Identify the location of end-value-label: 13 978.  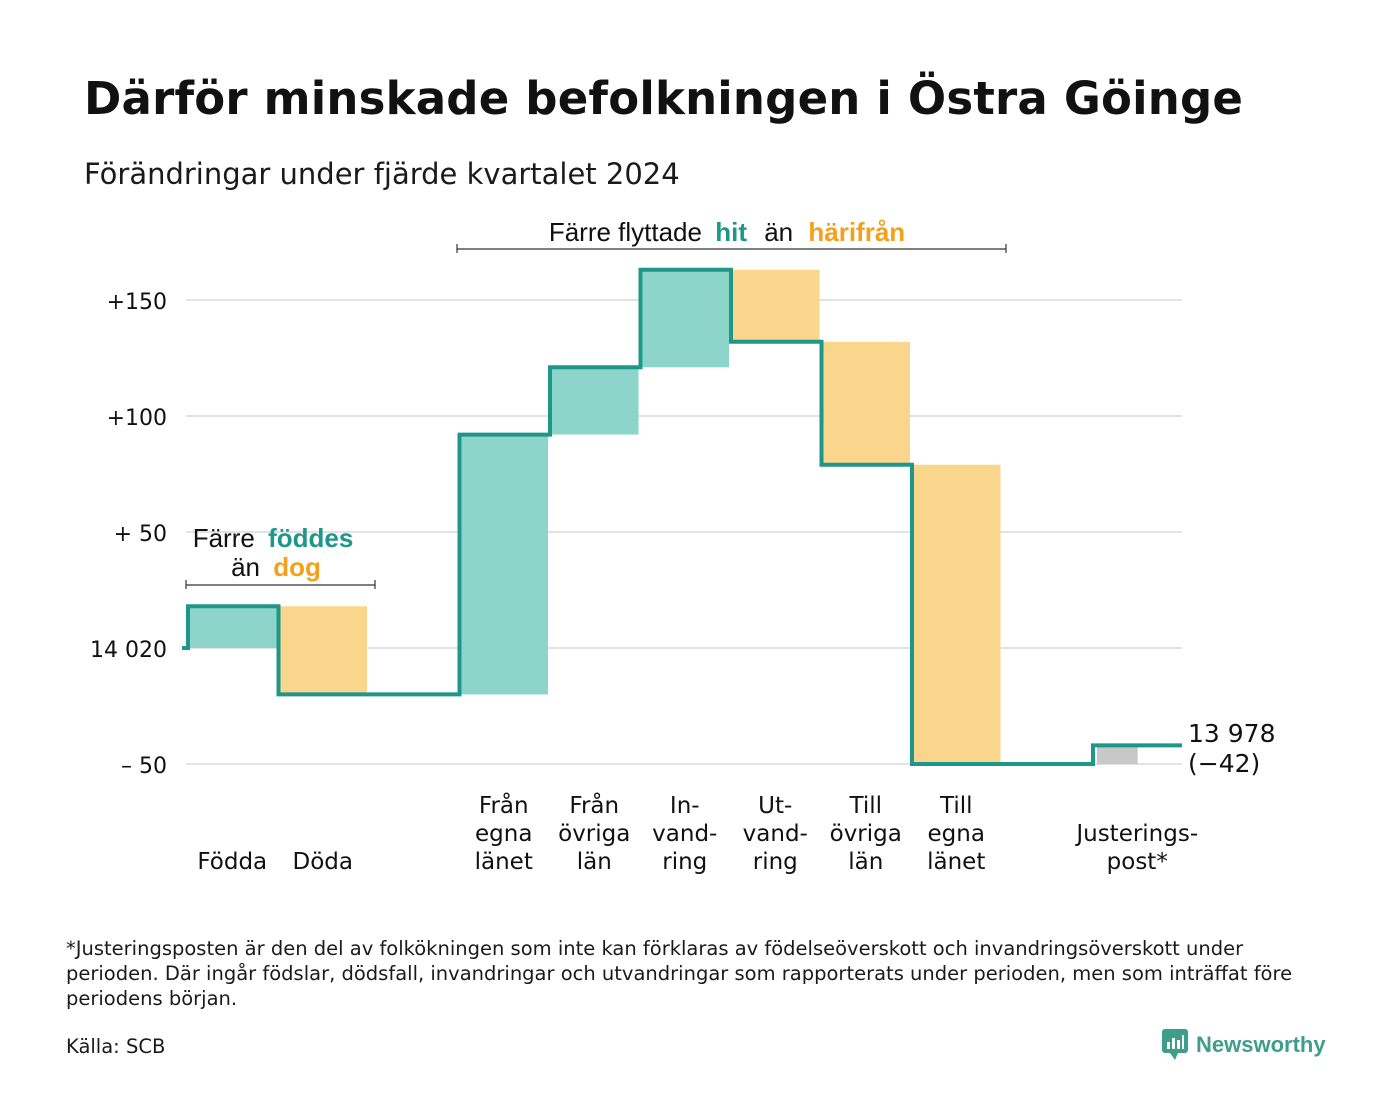
(1231, 733).